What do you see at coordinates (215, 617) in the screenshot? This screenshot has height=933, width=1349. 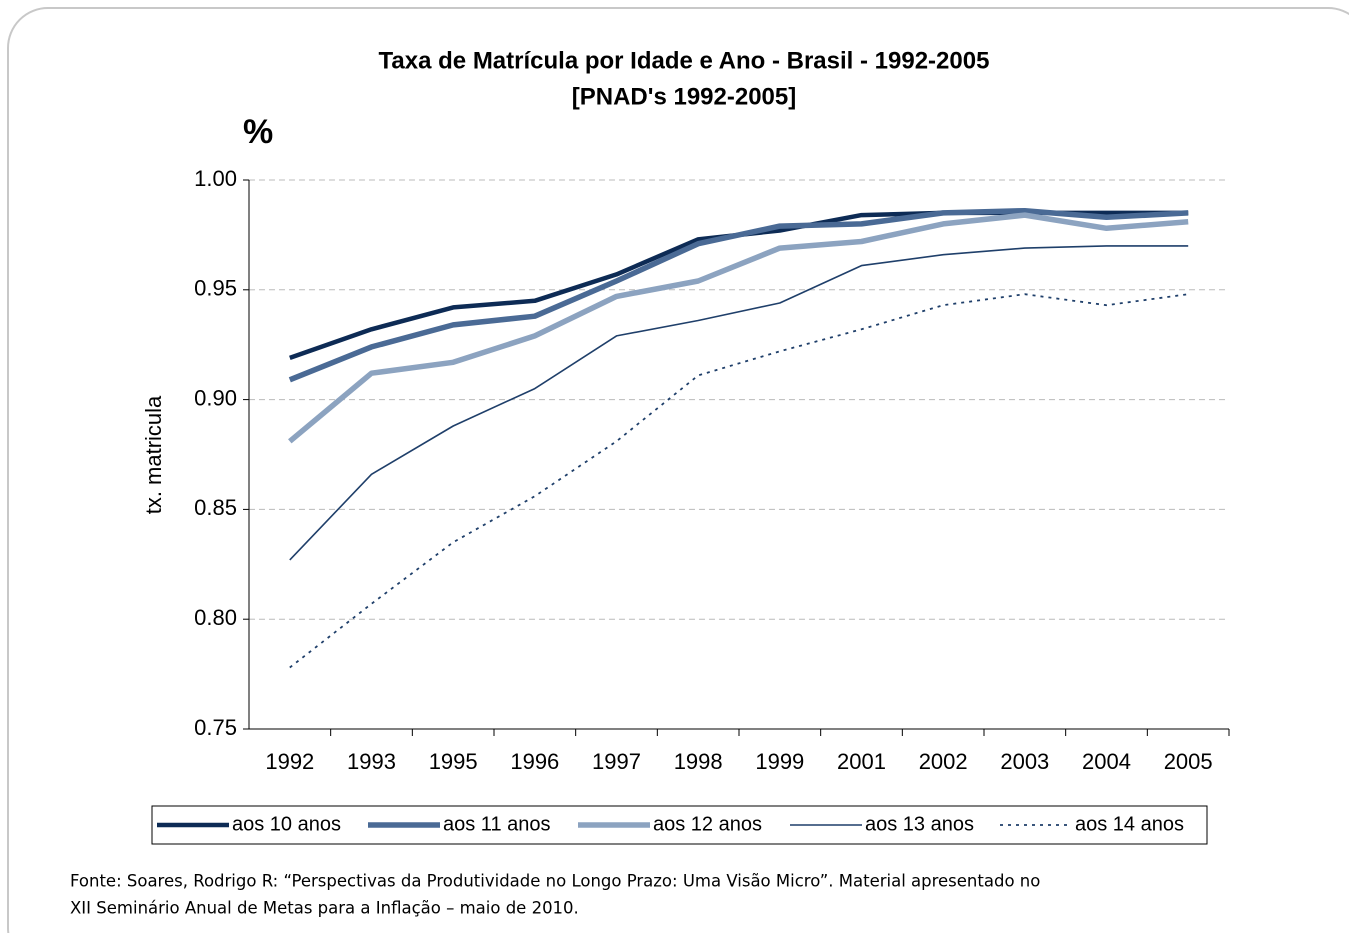 I see `y-tick-label: 0.80` at bounding box center [215, 617].